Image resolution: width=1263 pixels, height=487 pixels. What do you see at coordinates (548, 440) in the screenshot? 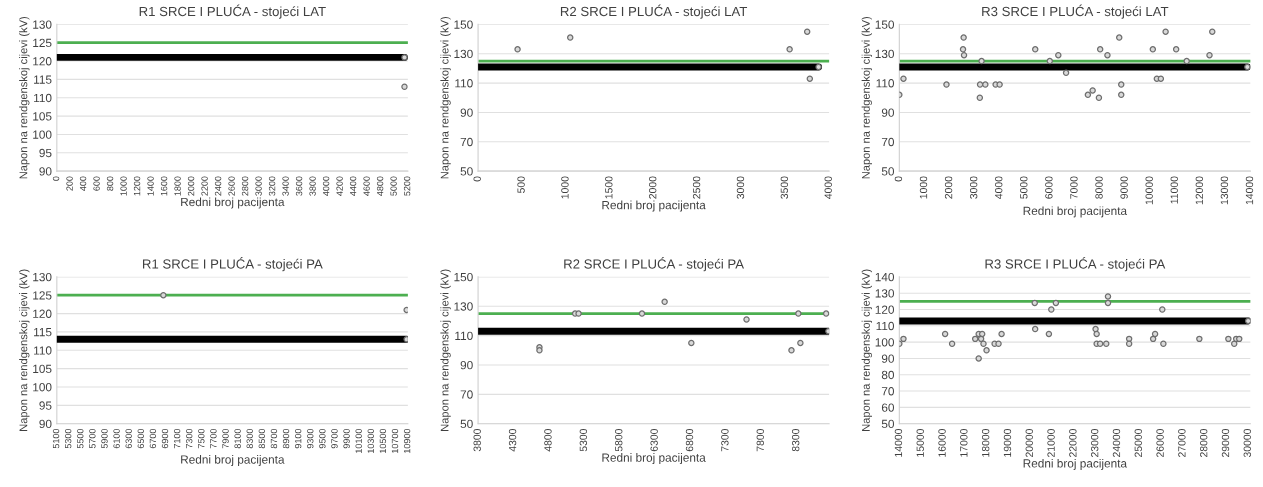
I see `x-tick-label: 4800` at bounding box center [548, 440].